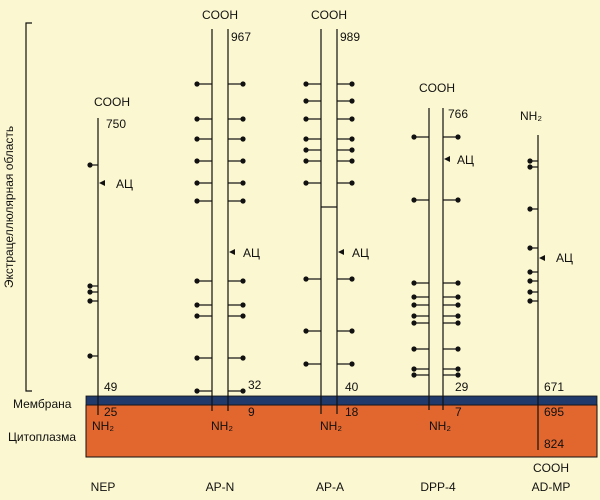 This screenshot has height=500, width=600. I want to click on ap-a-top-residue: 989, so click(350, 37).